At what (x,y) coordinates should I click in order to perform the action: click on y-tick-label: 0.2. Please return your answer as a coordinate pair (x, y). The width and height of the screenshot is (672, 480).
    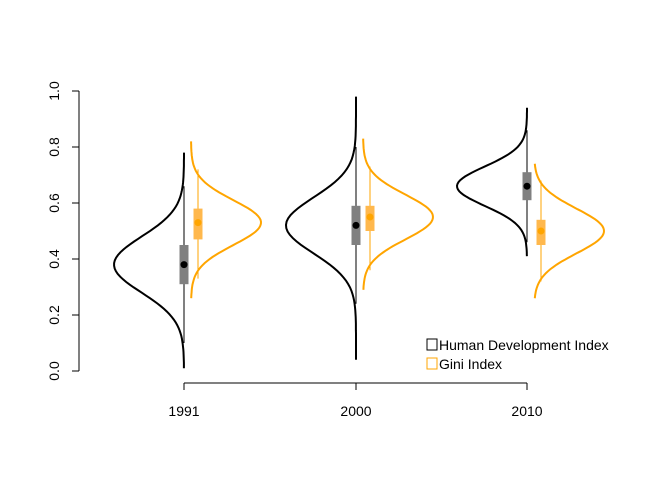
    Looking at the image, I should click on (54, 315).